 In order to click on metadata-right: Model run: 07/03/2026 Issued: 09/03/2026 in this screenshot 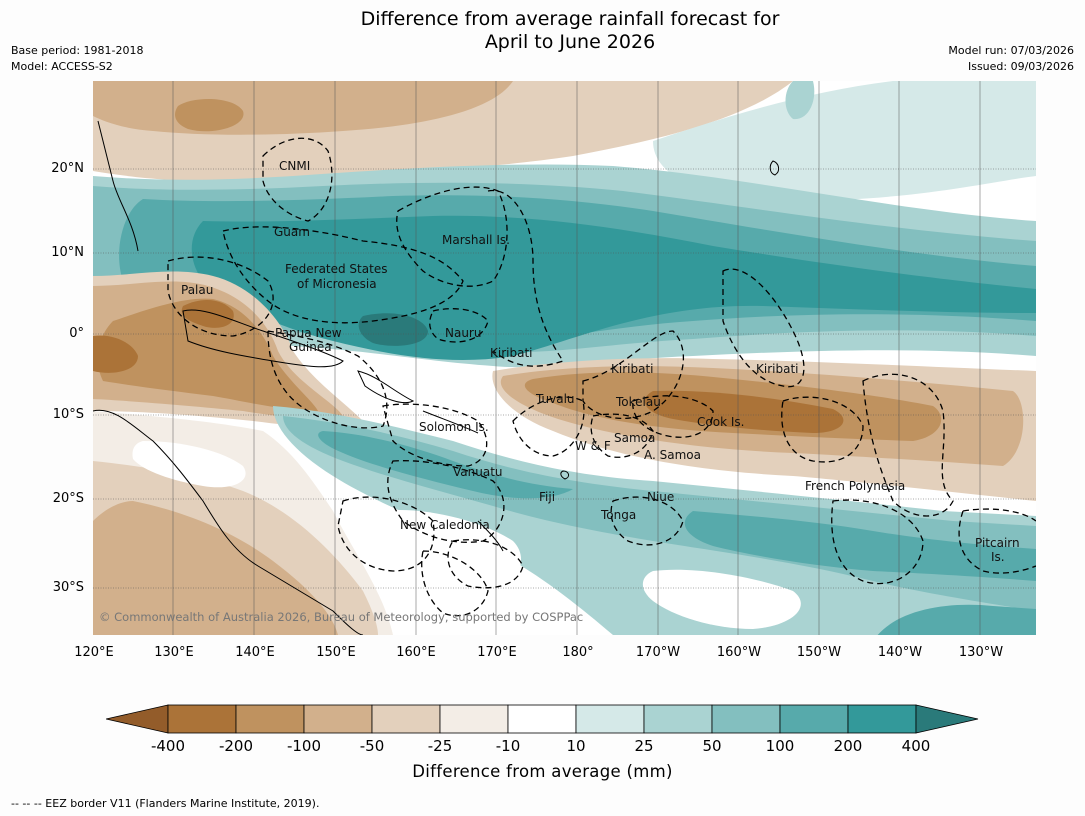, I will do `click(1011, 59)`.